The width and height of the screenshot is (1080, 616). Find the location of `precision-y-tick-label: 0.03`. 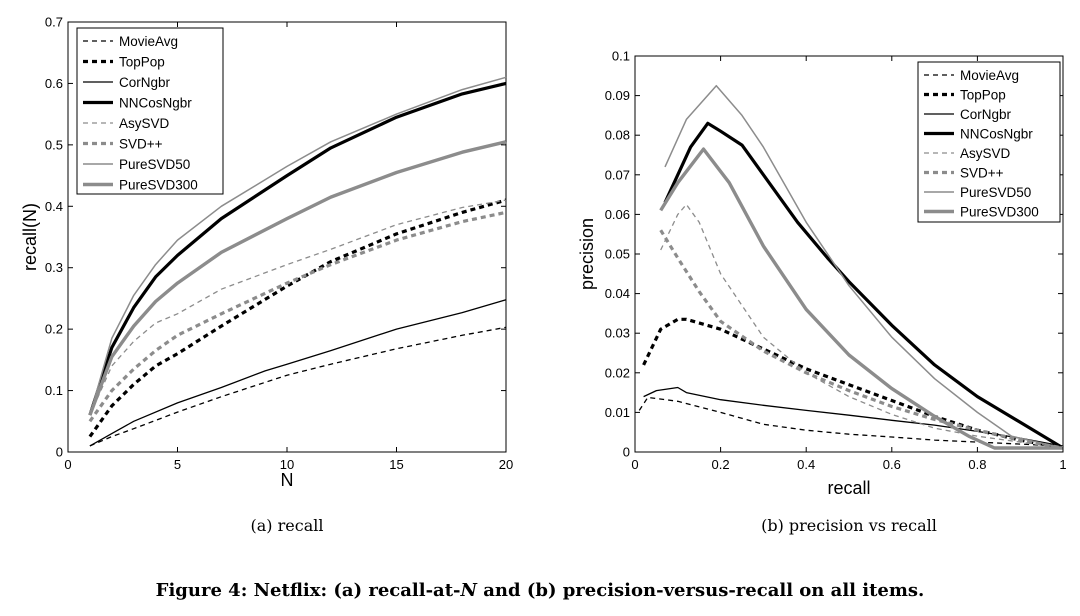

precision-y-tick-label: 0.03 is located at coordinates (617, 333).